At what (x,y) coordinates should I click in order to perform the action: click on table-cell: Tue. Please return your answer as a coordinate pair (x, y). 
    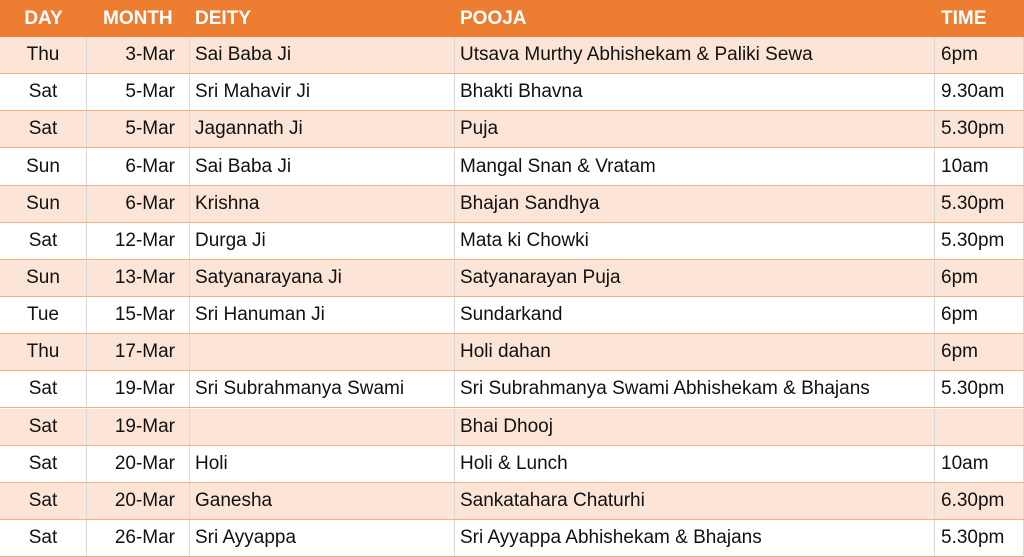
    Looking at the image, I should click on (43, 315).